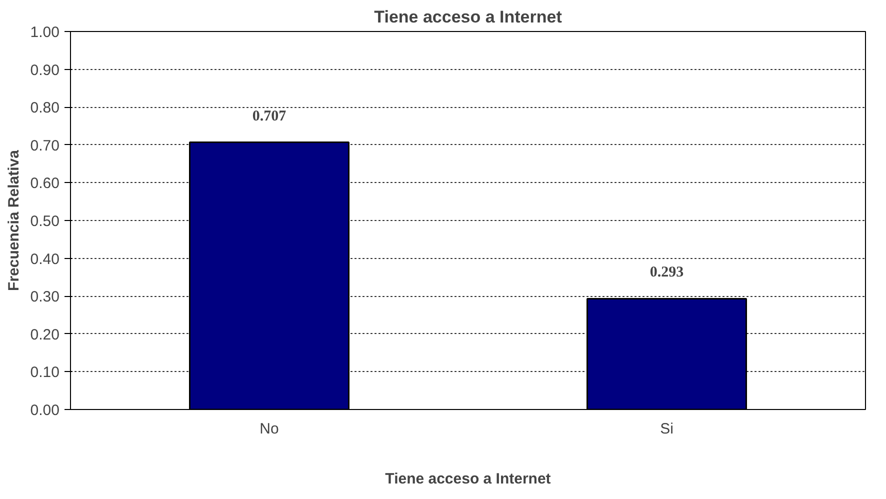 The height and width of the screenshot is (499, 886). Describe the element at coordinates (45, 70) in the screenshot. I see `text: 0.90` at that location.